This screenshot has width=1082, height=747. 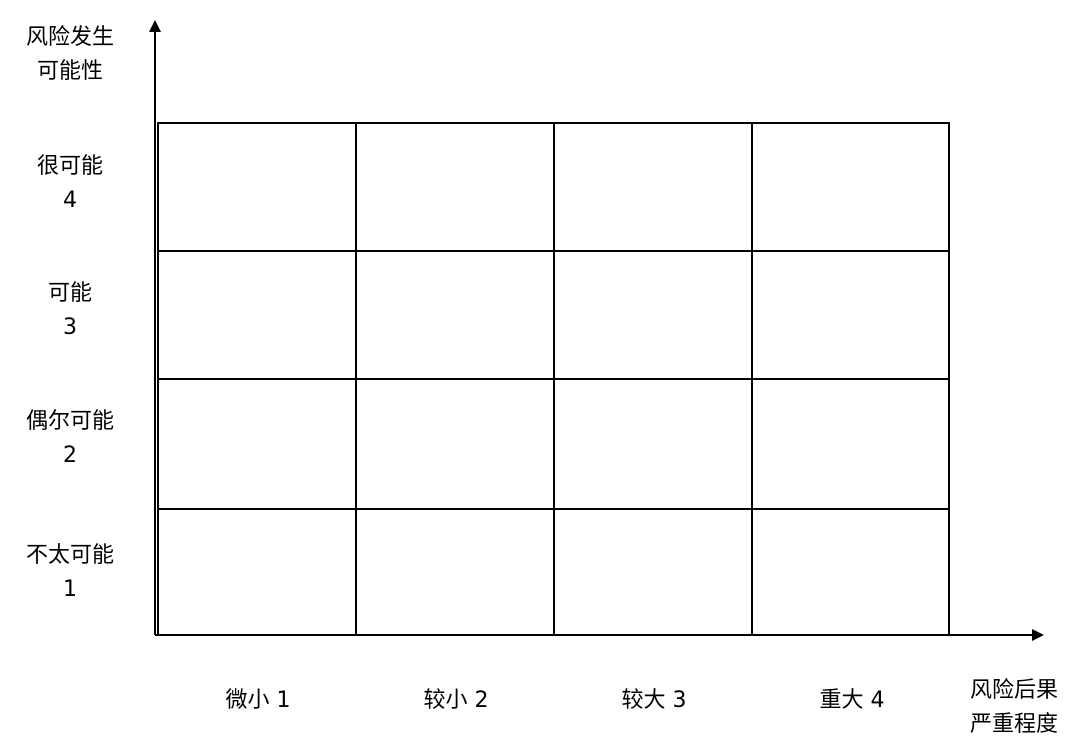 What do you see at coordinates (70, 200) in the screenshot?
I see `row-label-value: 4` at bounding box center [70, 200].